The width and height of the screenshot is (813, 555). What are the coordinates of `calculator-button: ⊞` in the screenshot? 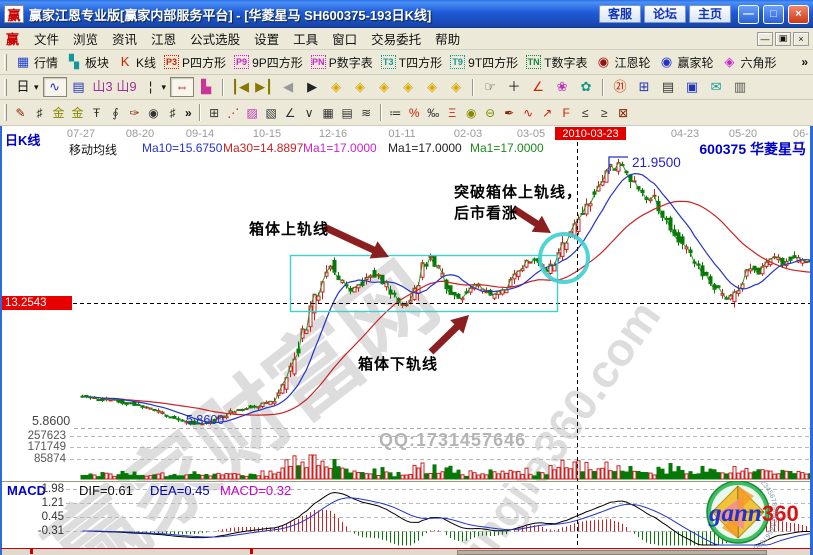 It's located at (644, 87).